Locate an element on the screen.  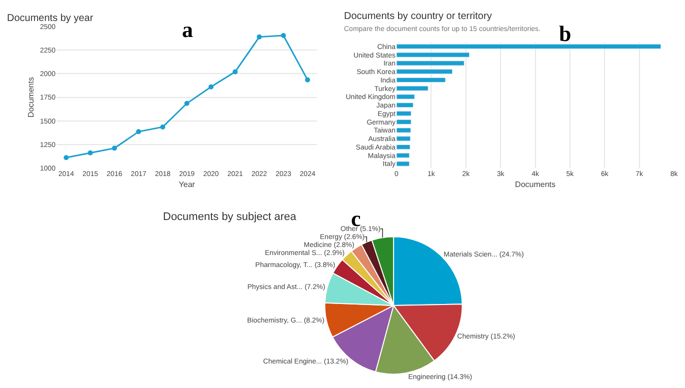
annotation: b is located at coordinates (565, 33).